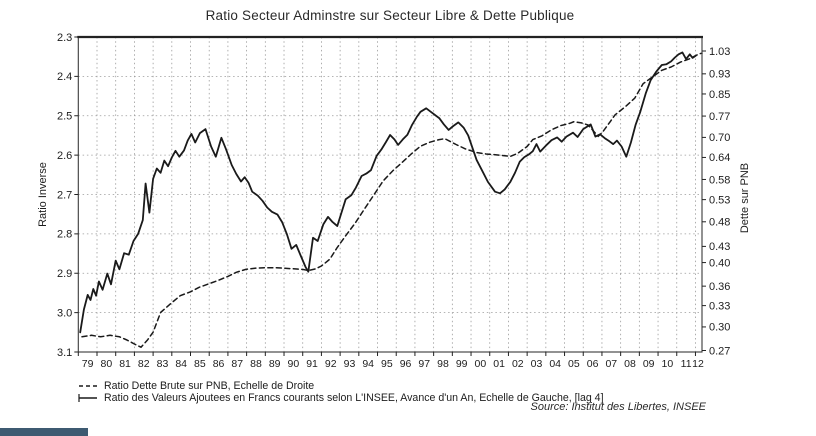  What do you see at coordinates (719, 328) in the screenshot?
I see `right-axis-tick-label: 0.30` at bounding box center [719, 328].